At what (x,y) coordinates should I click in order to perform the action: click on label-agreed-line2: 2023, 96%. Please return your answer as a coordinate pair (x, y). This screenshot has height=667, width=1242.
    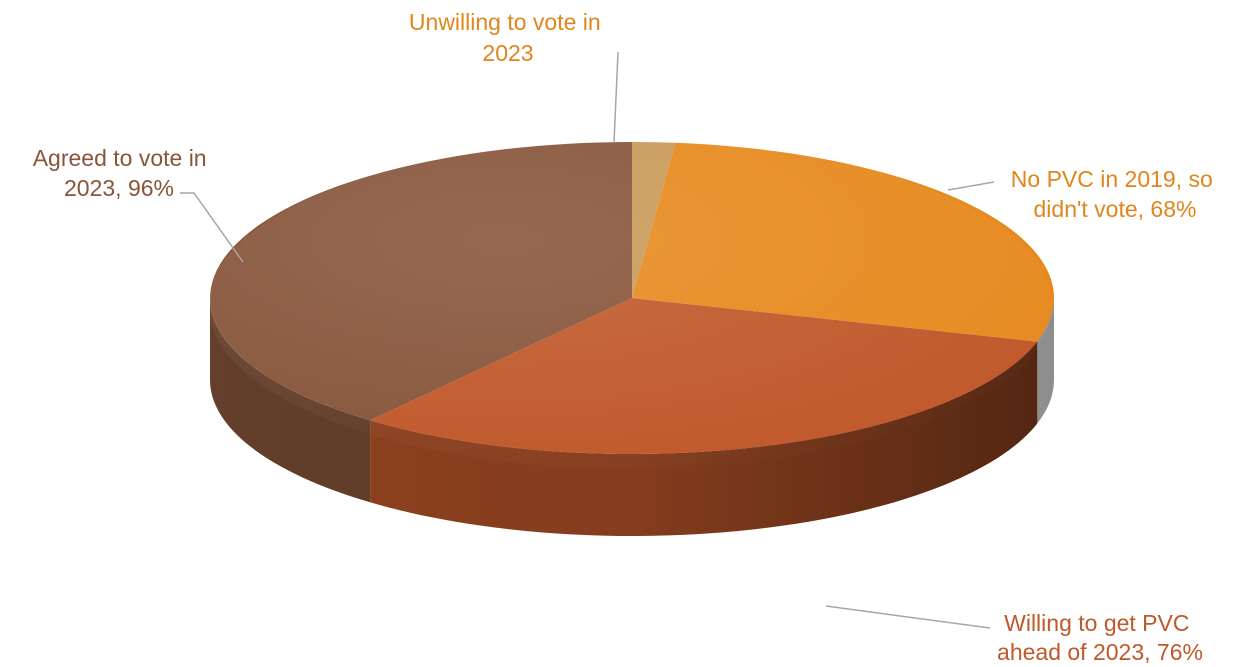
    Looking at the image, I should click on (119, 188).